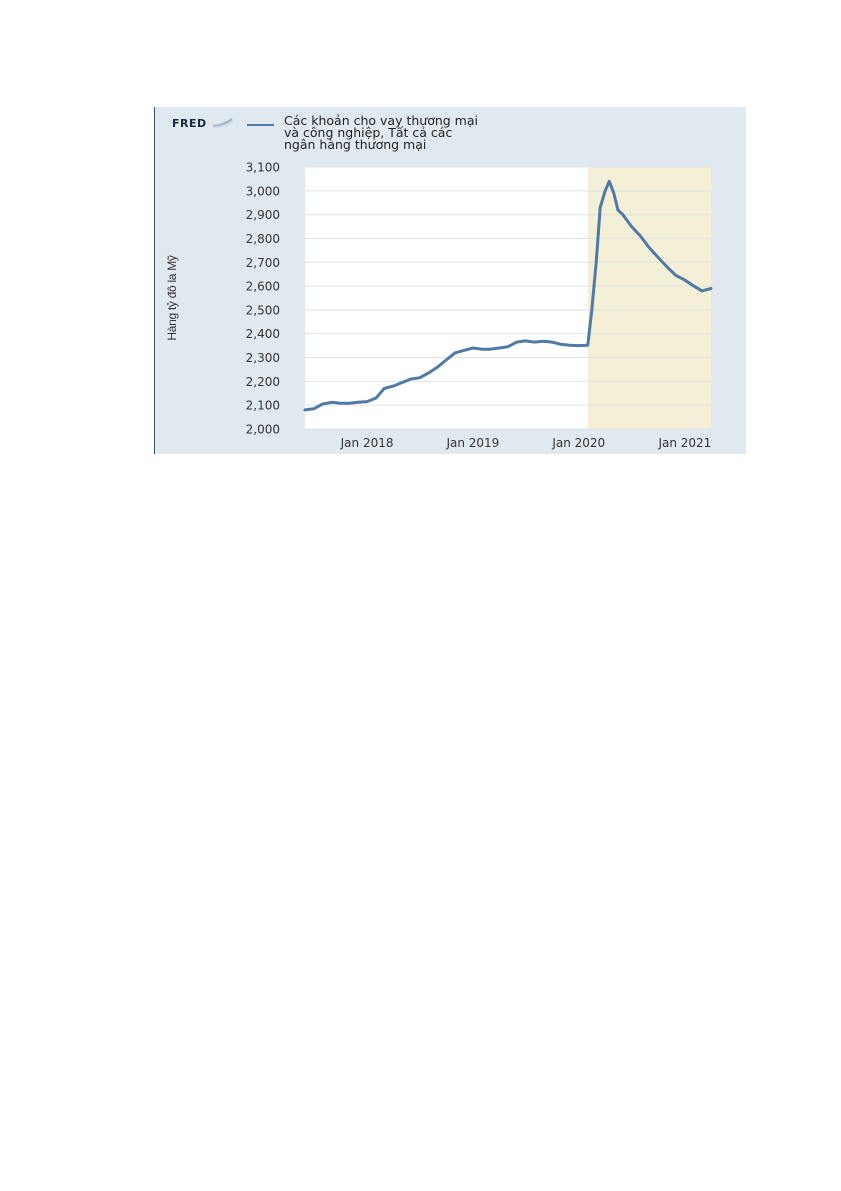  What do you see at coordinates (189, 123) in the screenshot?
I see `fred-logo: FRED` at bounding box center [189, 123].